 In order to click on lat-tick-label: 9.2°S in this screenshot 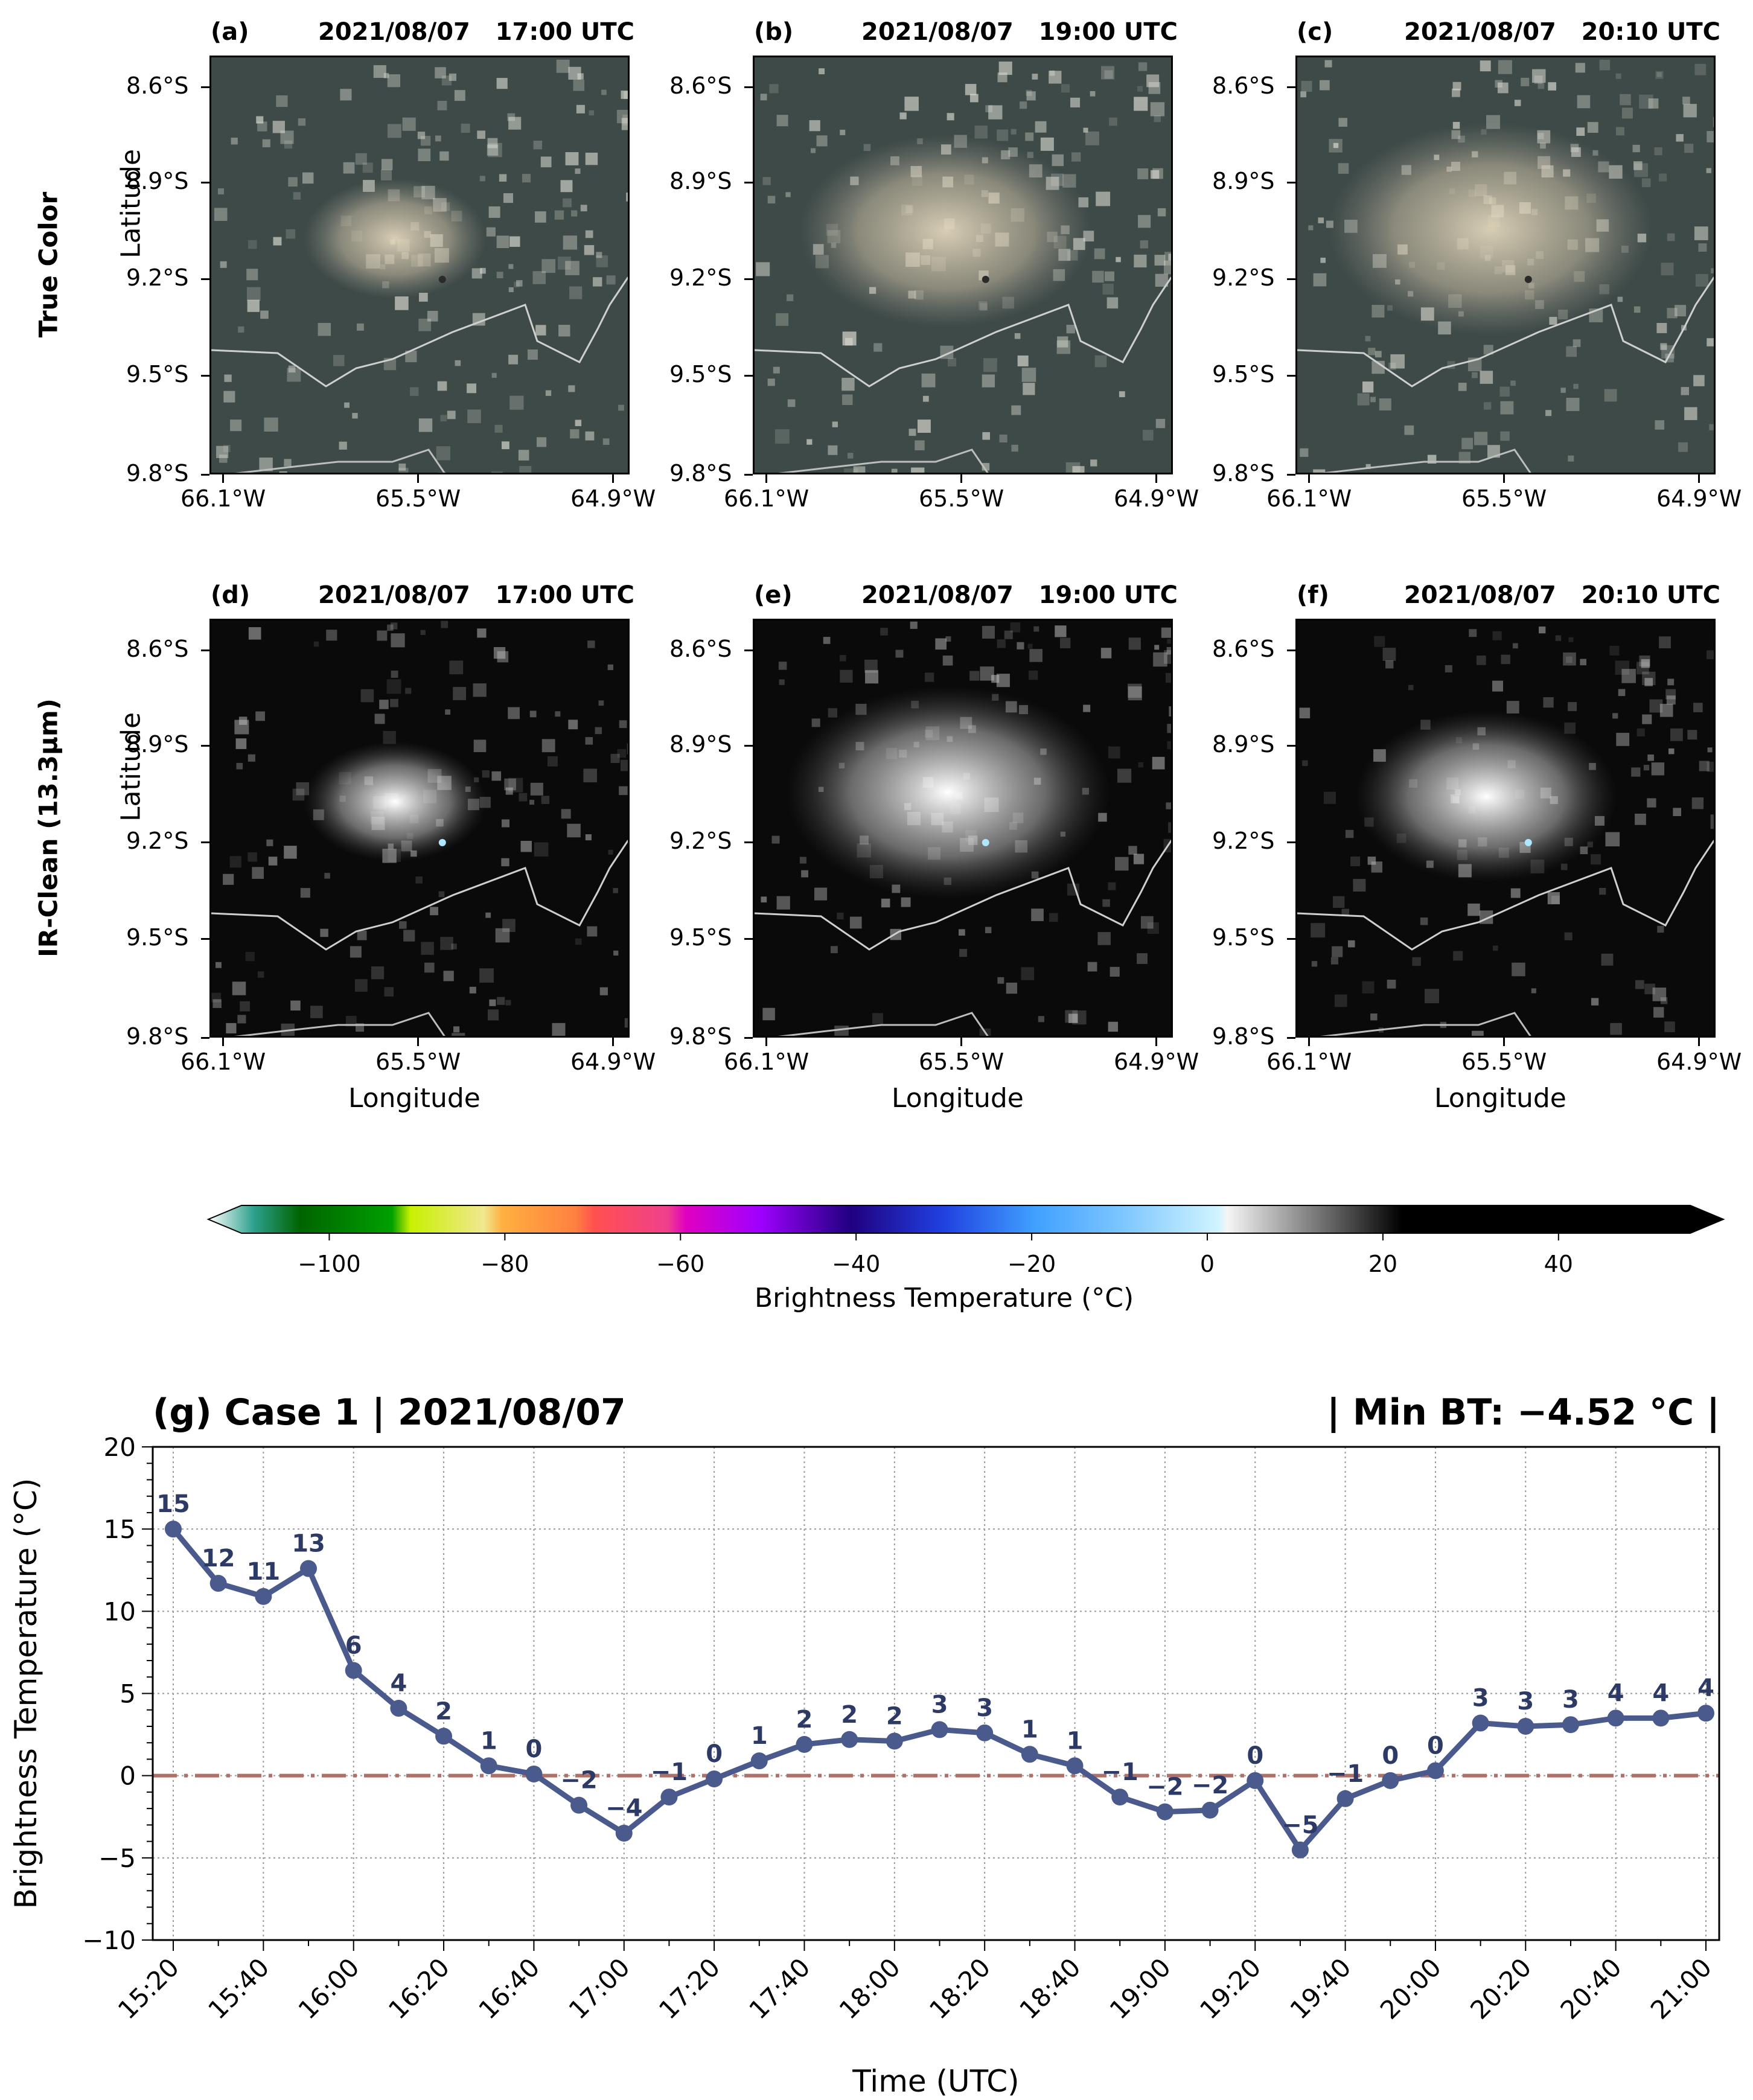, I will do `click(1243, 841)`.